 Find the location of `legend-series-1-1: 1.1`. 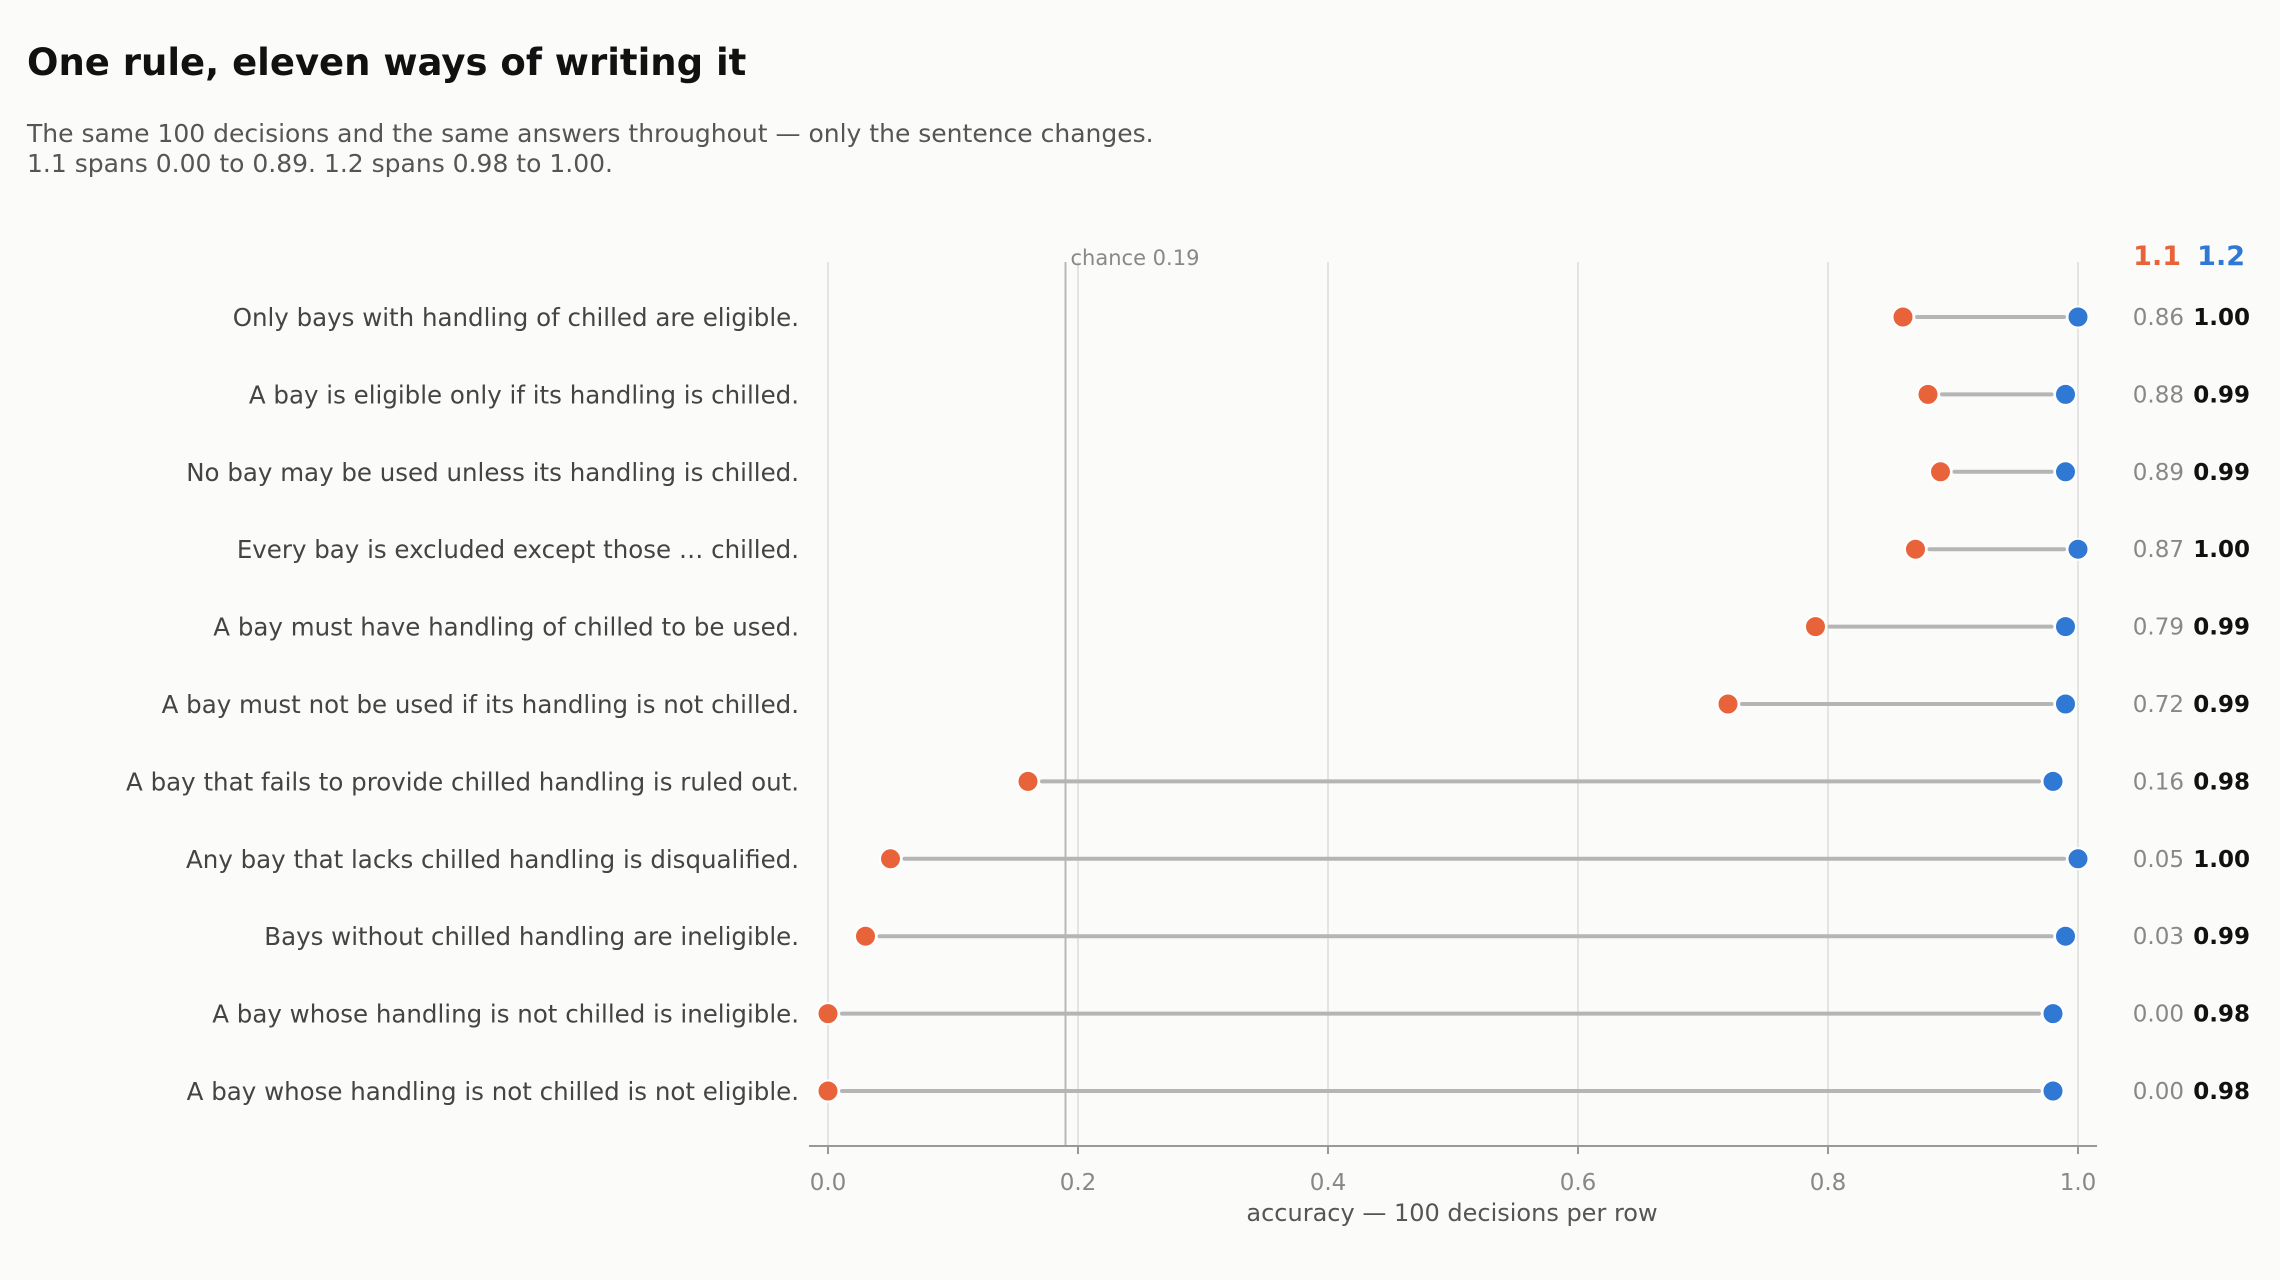

legend-series-1-1: 1.1 is located at coordinates (2157, 256).